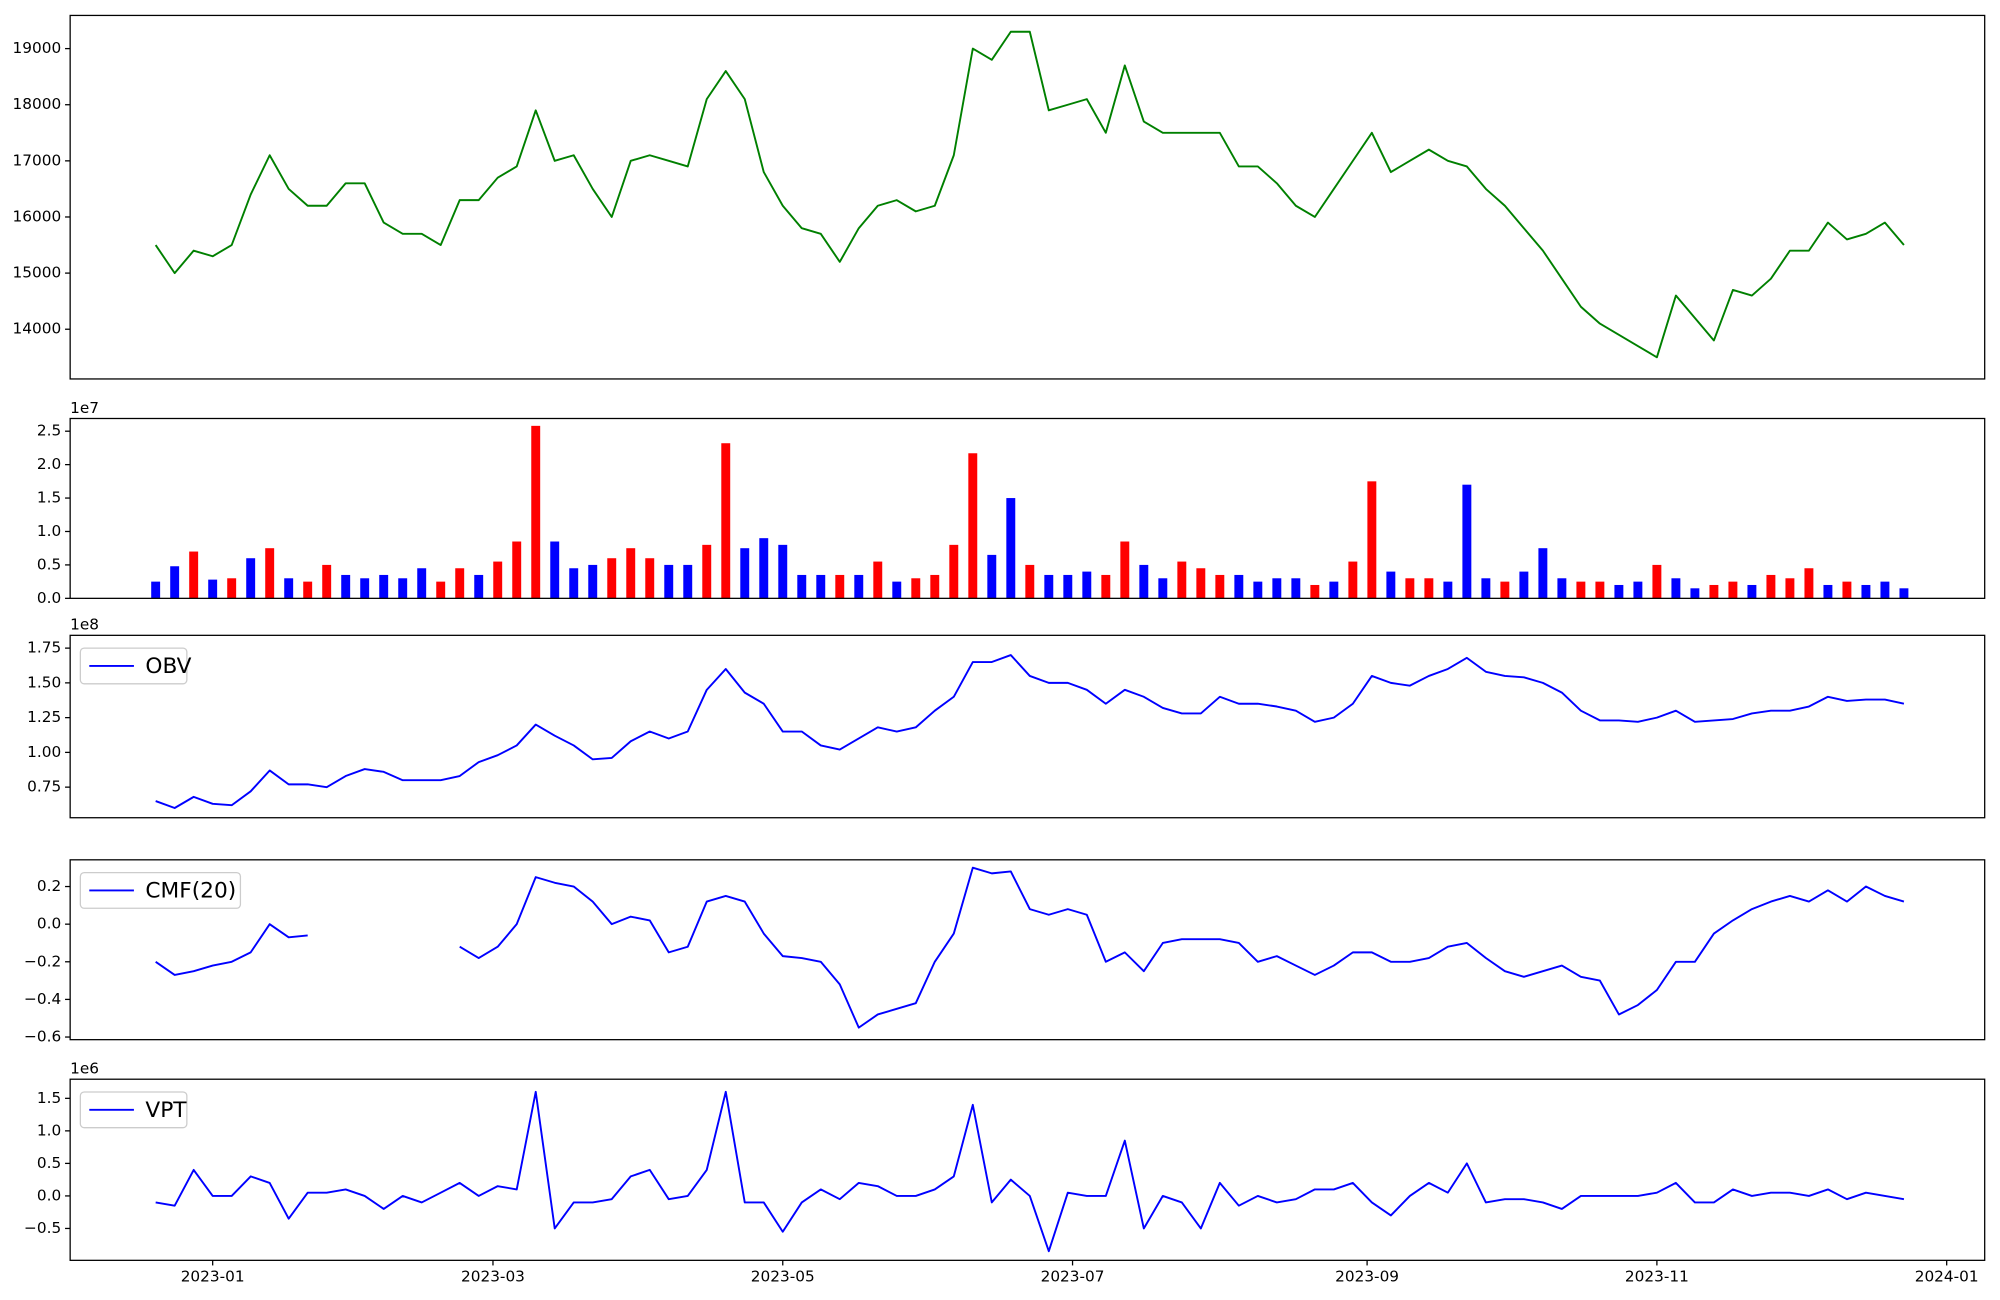 The width and height of the screenshot is (2000, 1300). What do you see at coordinates (37, 48) in the screenshot?
I see `y-tick-label: 19000` at bounding box center [37, 48].